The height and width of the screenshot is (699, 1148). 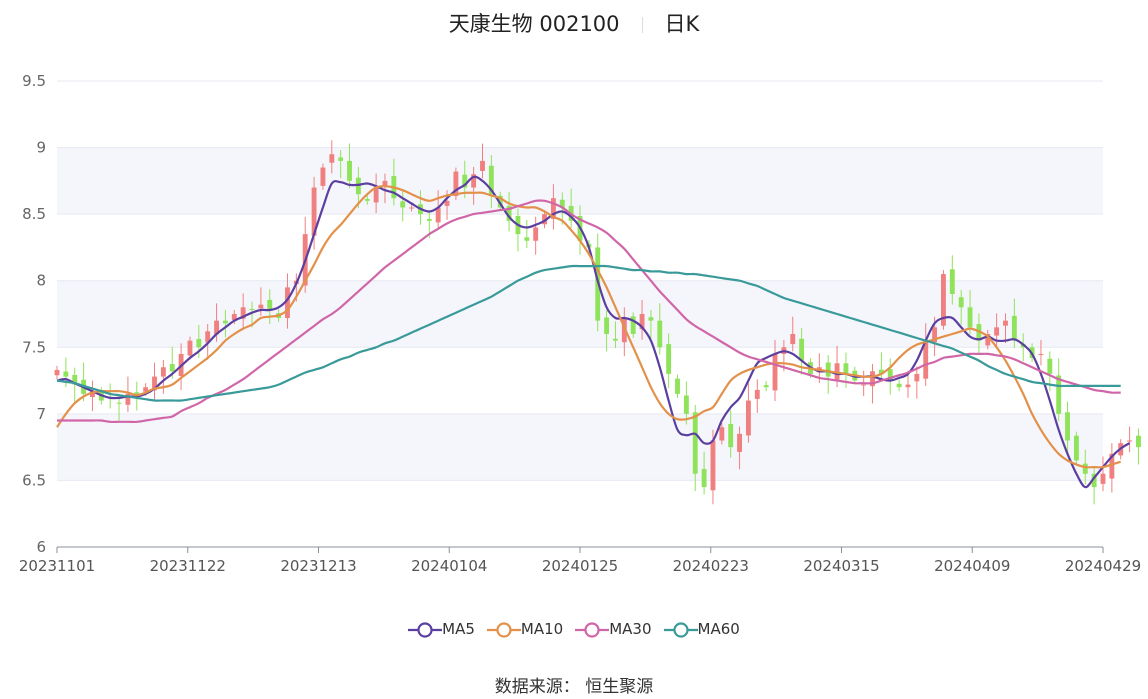 What do you see at coordinates (34, 480) in the screenshot?
I see `y-tick-label: 6.5` at bounding box center [34, 480].